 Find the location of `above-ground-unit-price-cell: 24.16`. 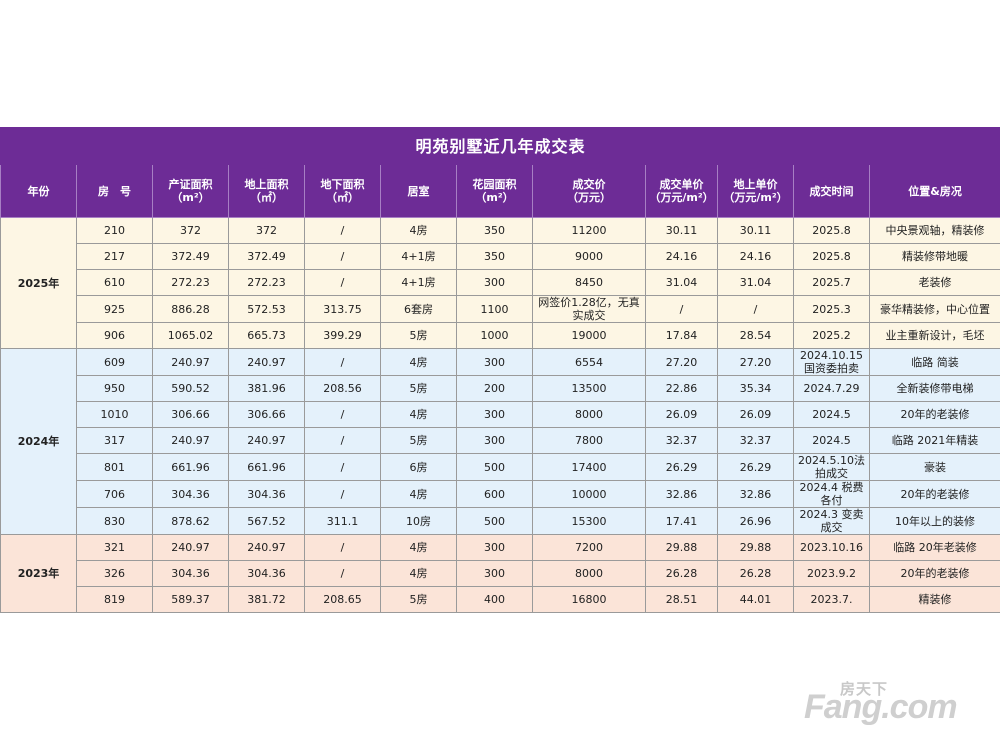

above-ground-unit-price-cell: 24.16 is located at coordinates (755, 256).